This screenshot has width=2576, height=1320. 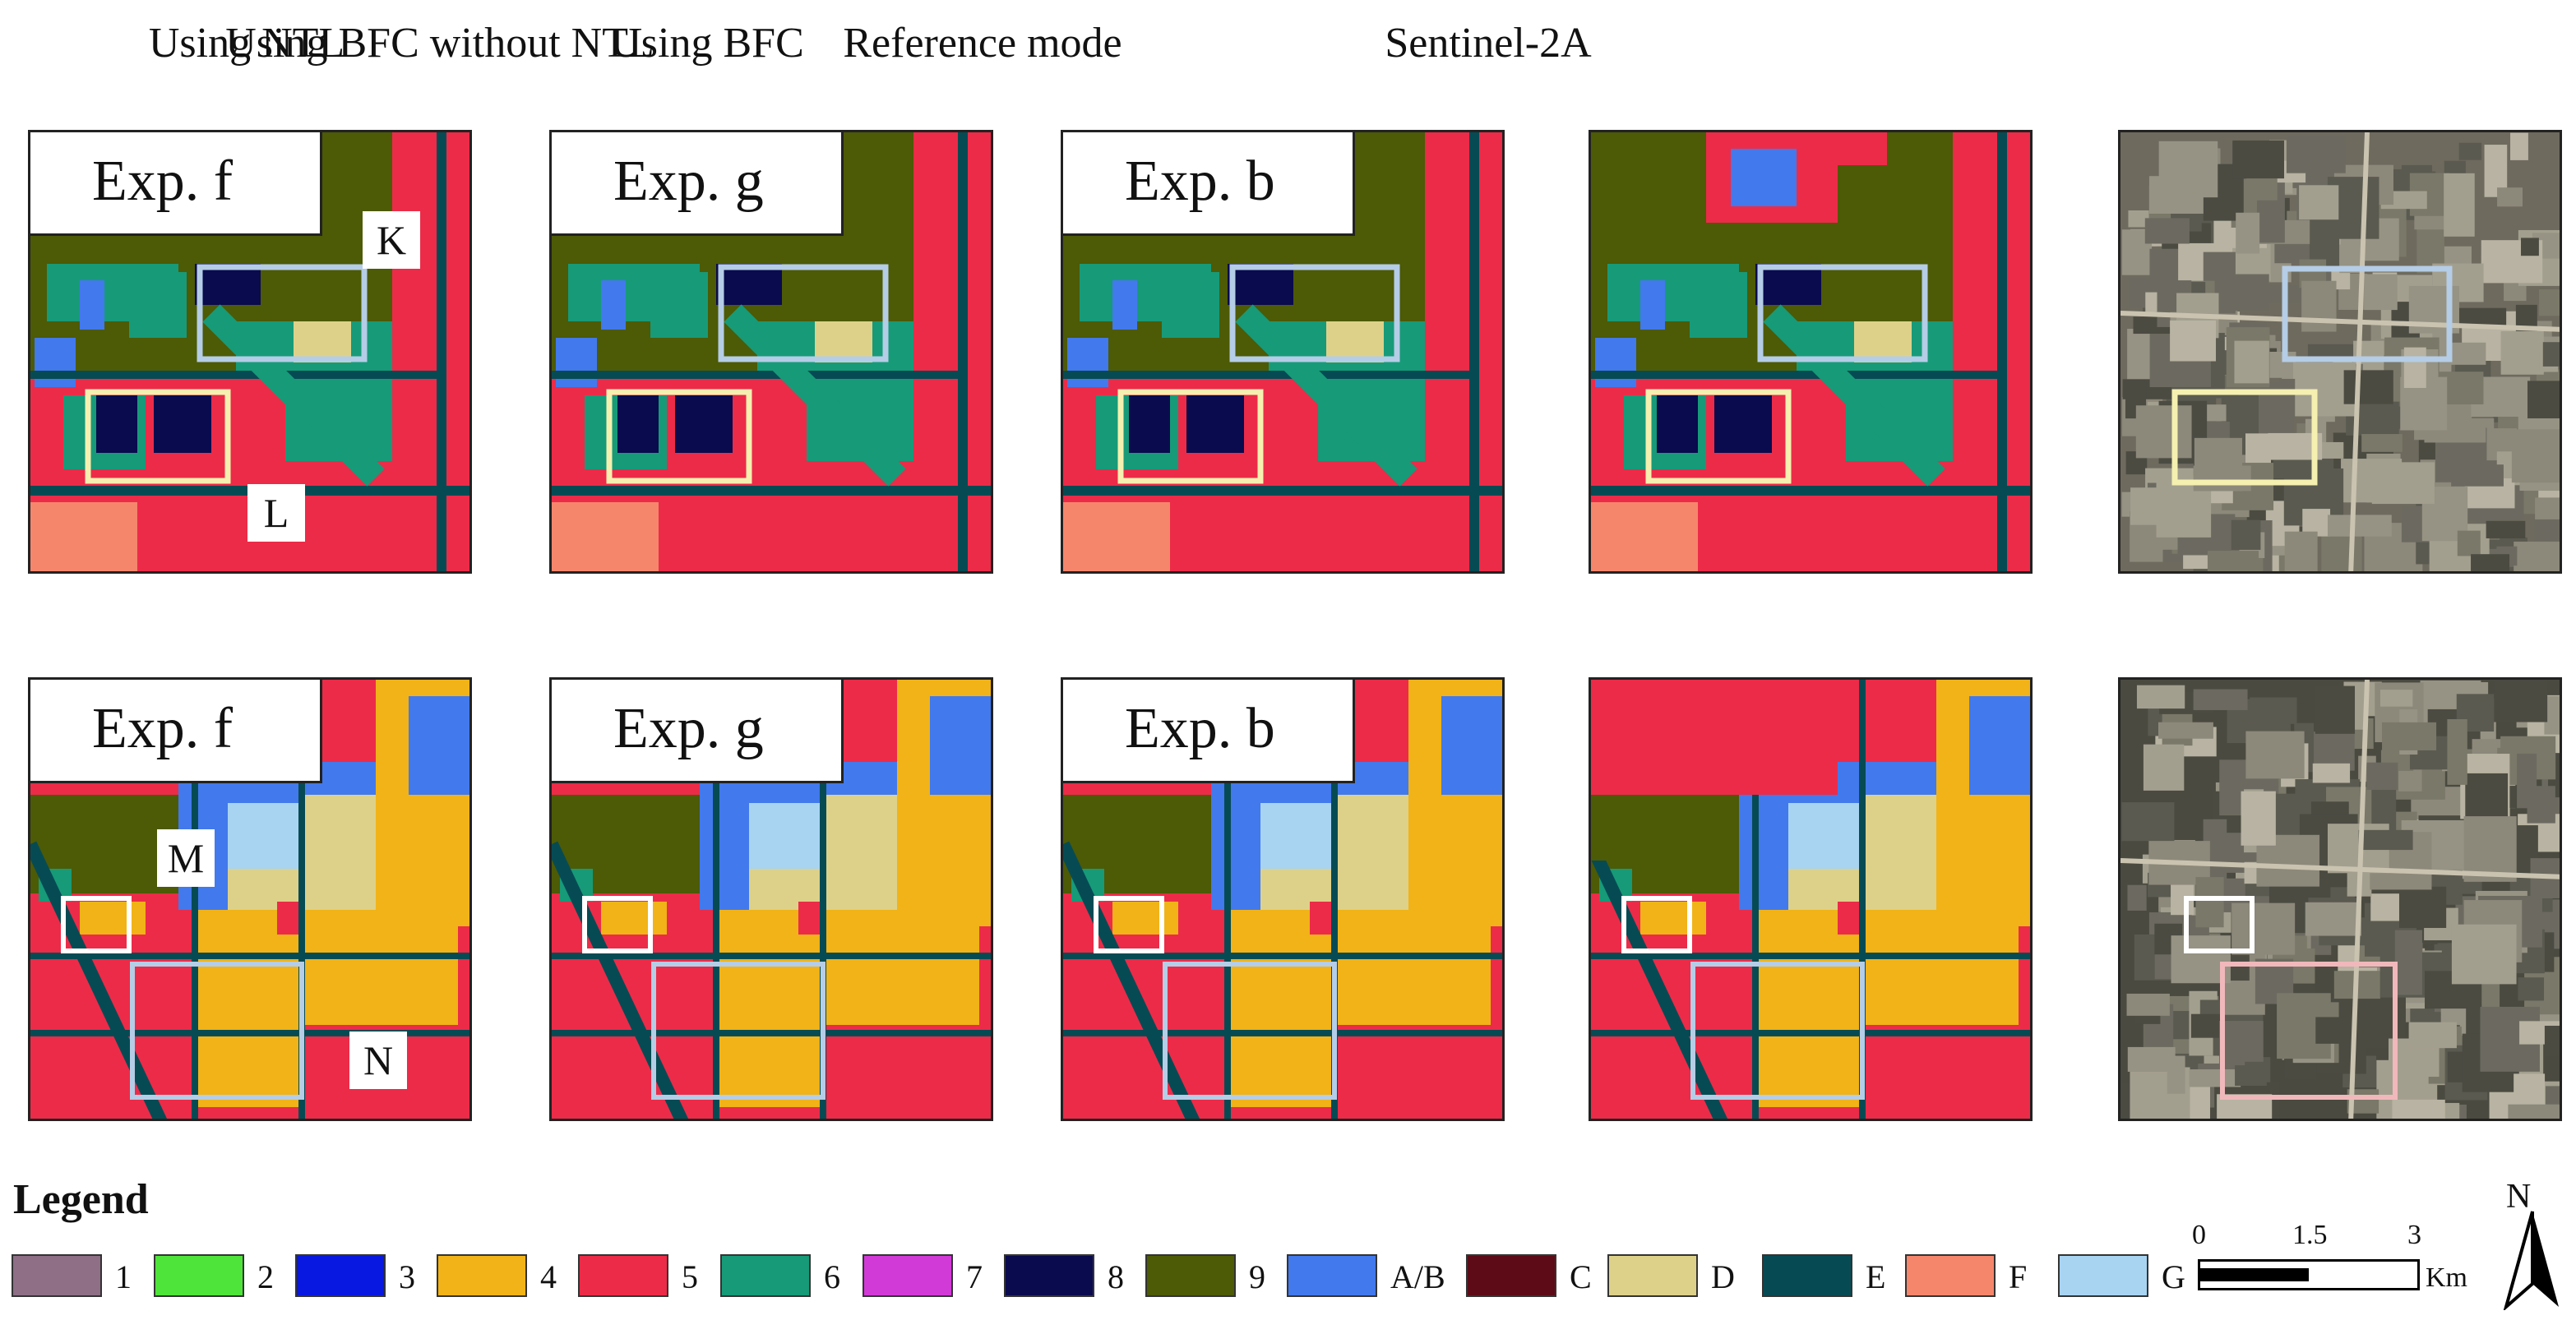 I want to click on map-panel-row1-reference, so click(x=1811, y=352).